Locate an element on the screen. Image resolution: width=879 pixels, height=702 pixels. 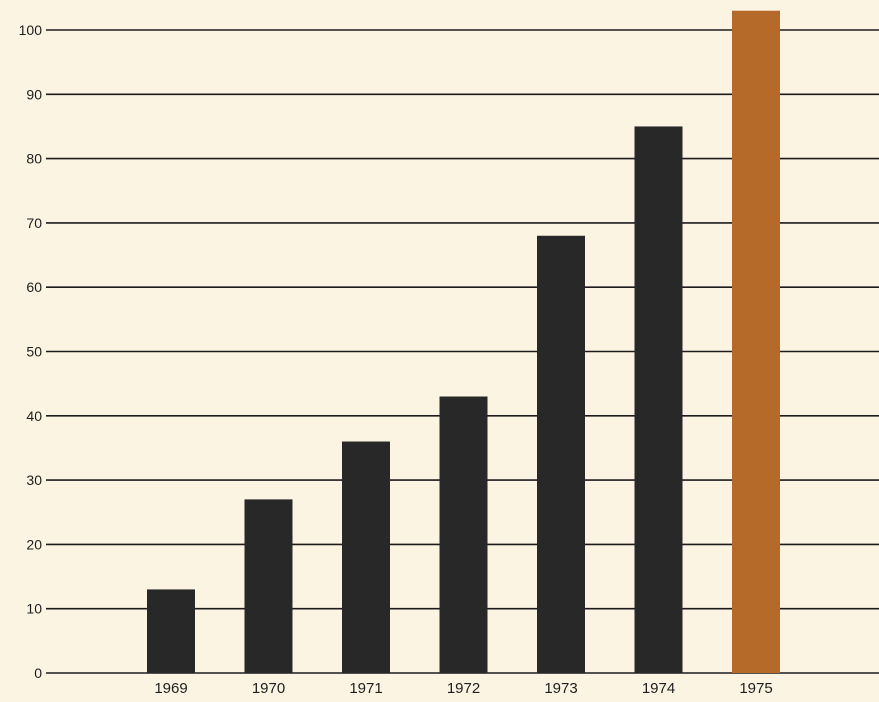
bar-1970 is located at coordinates (268, 586).